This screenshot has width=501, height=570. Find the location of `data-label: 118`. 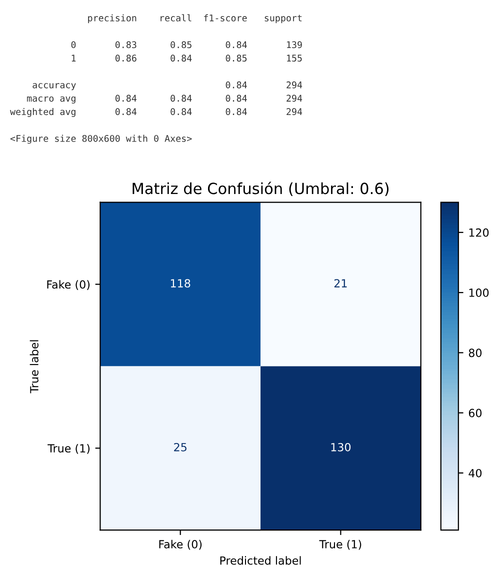

data-label: 118 is located at coordinates (180, 283).